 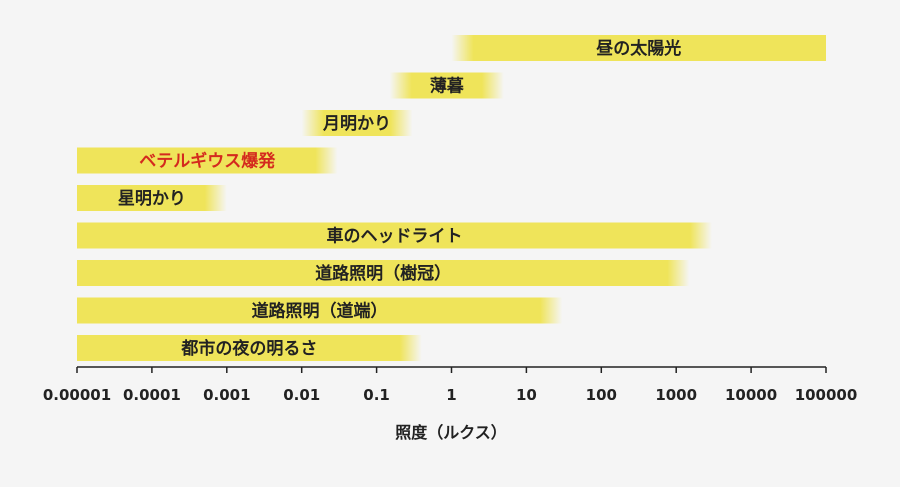 I want to click on bar-label-4: 星明かり, so click(x=152, y=199).